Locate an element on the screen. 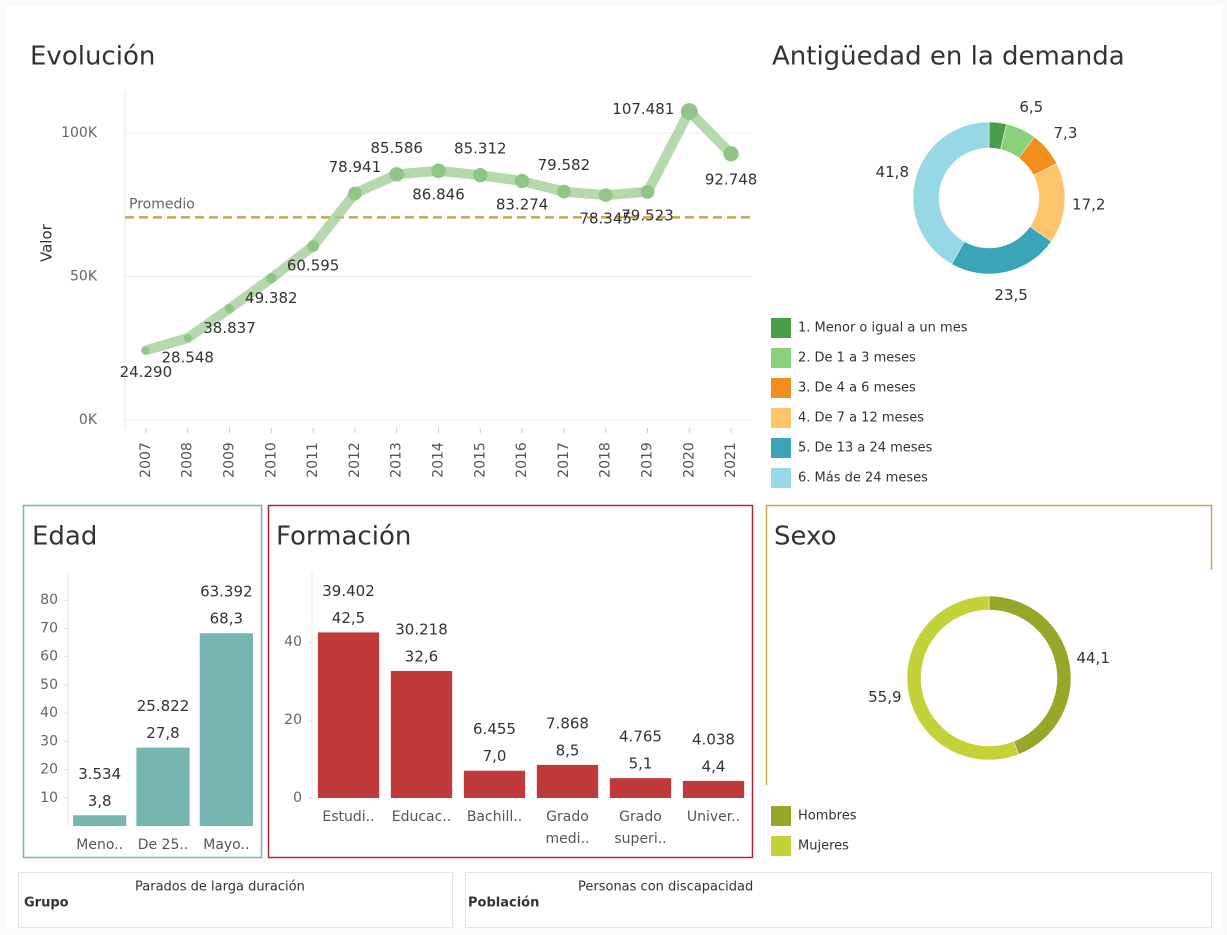  x-tick-label-box: Mayo.. is located at coordinates (226, 845).